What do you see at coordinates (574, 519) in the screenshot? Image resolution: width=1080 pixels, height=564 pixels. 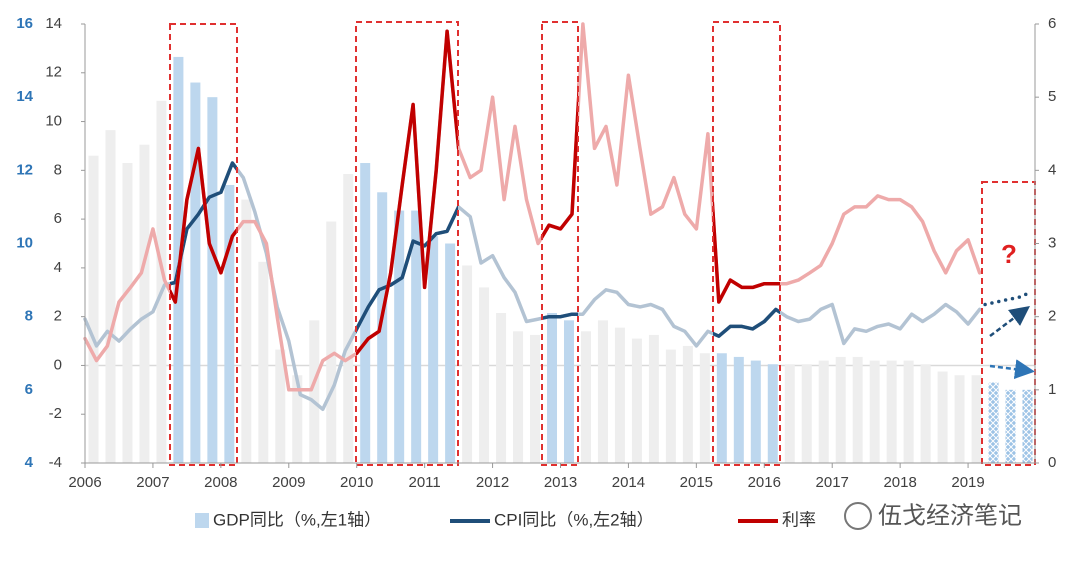 I see `legend-label: CPI同比（%,左2轴）` at bounding box center [574, 519].